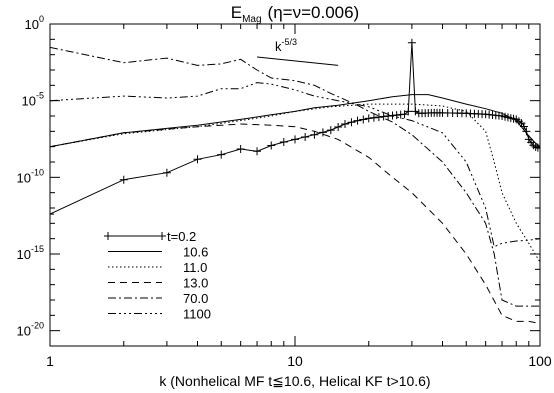 This screenshot has width=554, height=393. What do you see at coordinates (314, 12) in the screenshot?
I see `chart-title-paren: (η=ν=0.006)` at bounding box center [314, 12].